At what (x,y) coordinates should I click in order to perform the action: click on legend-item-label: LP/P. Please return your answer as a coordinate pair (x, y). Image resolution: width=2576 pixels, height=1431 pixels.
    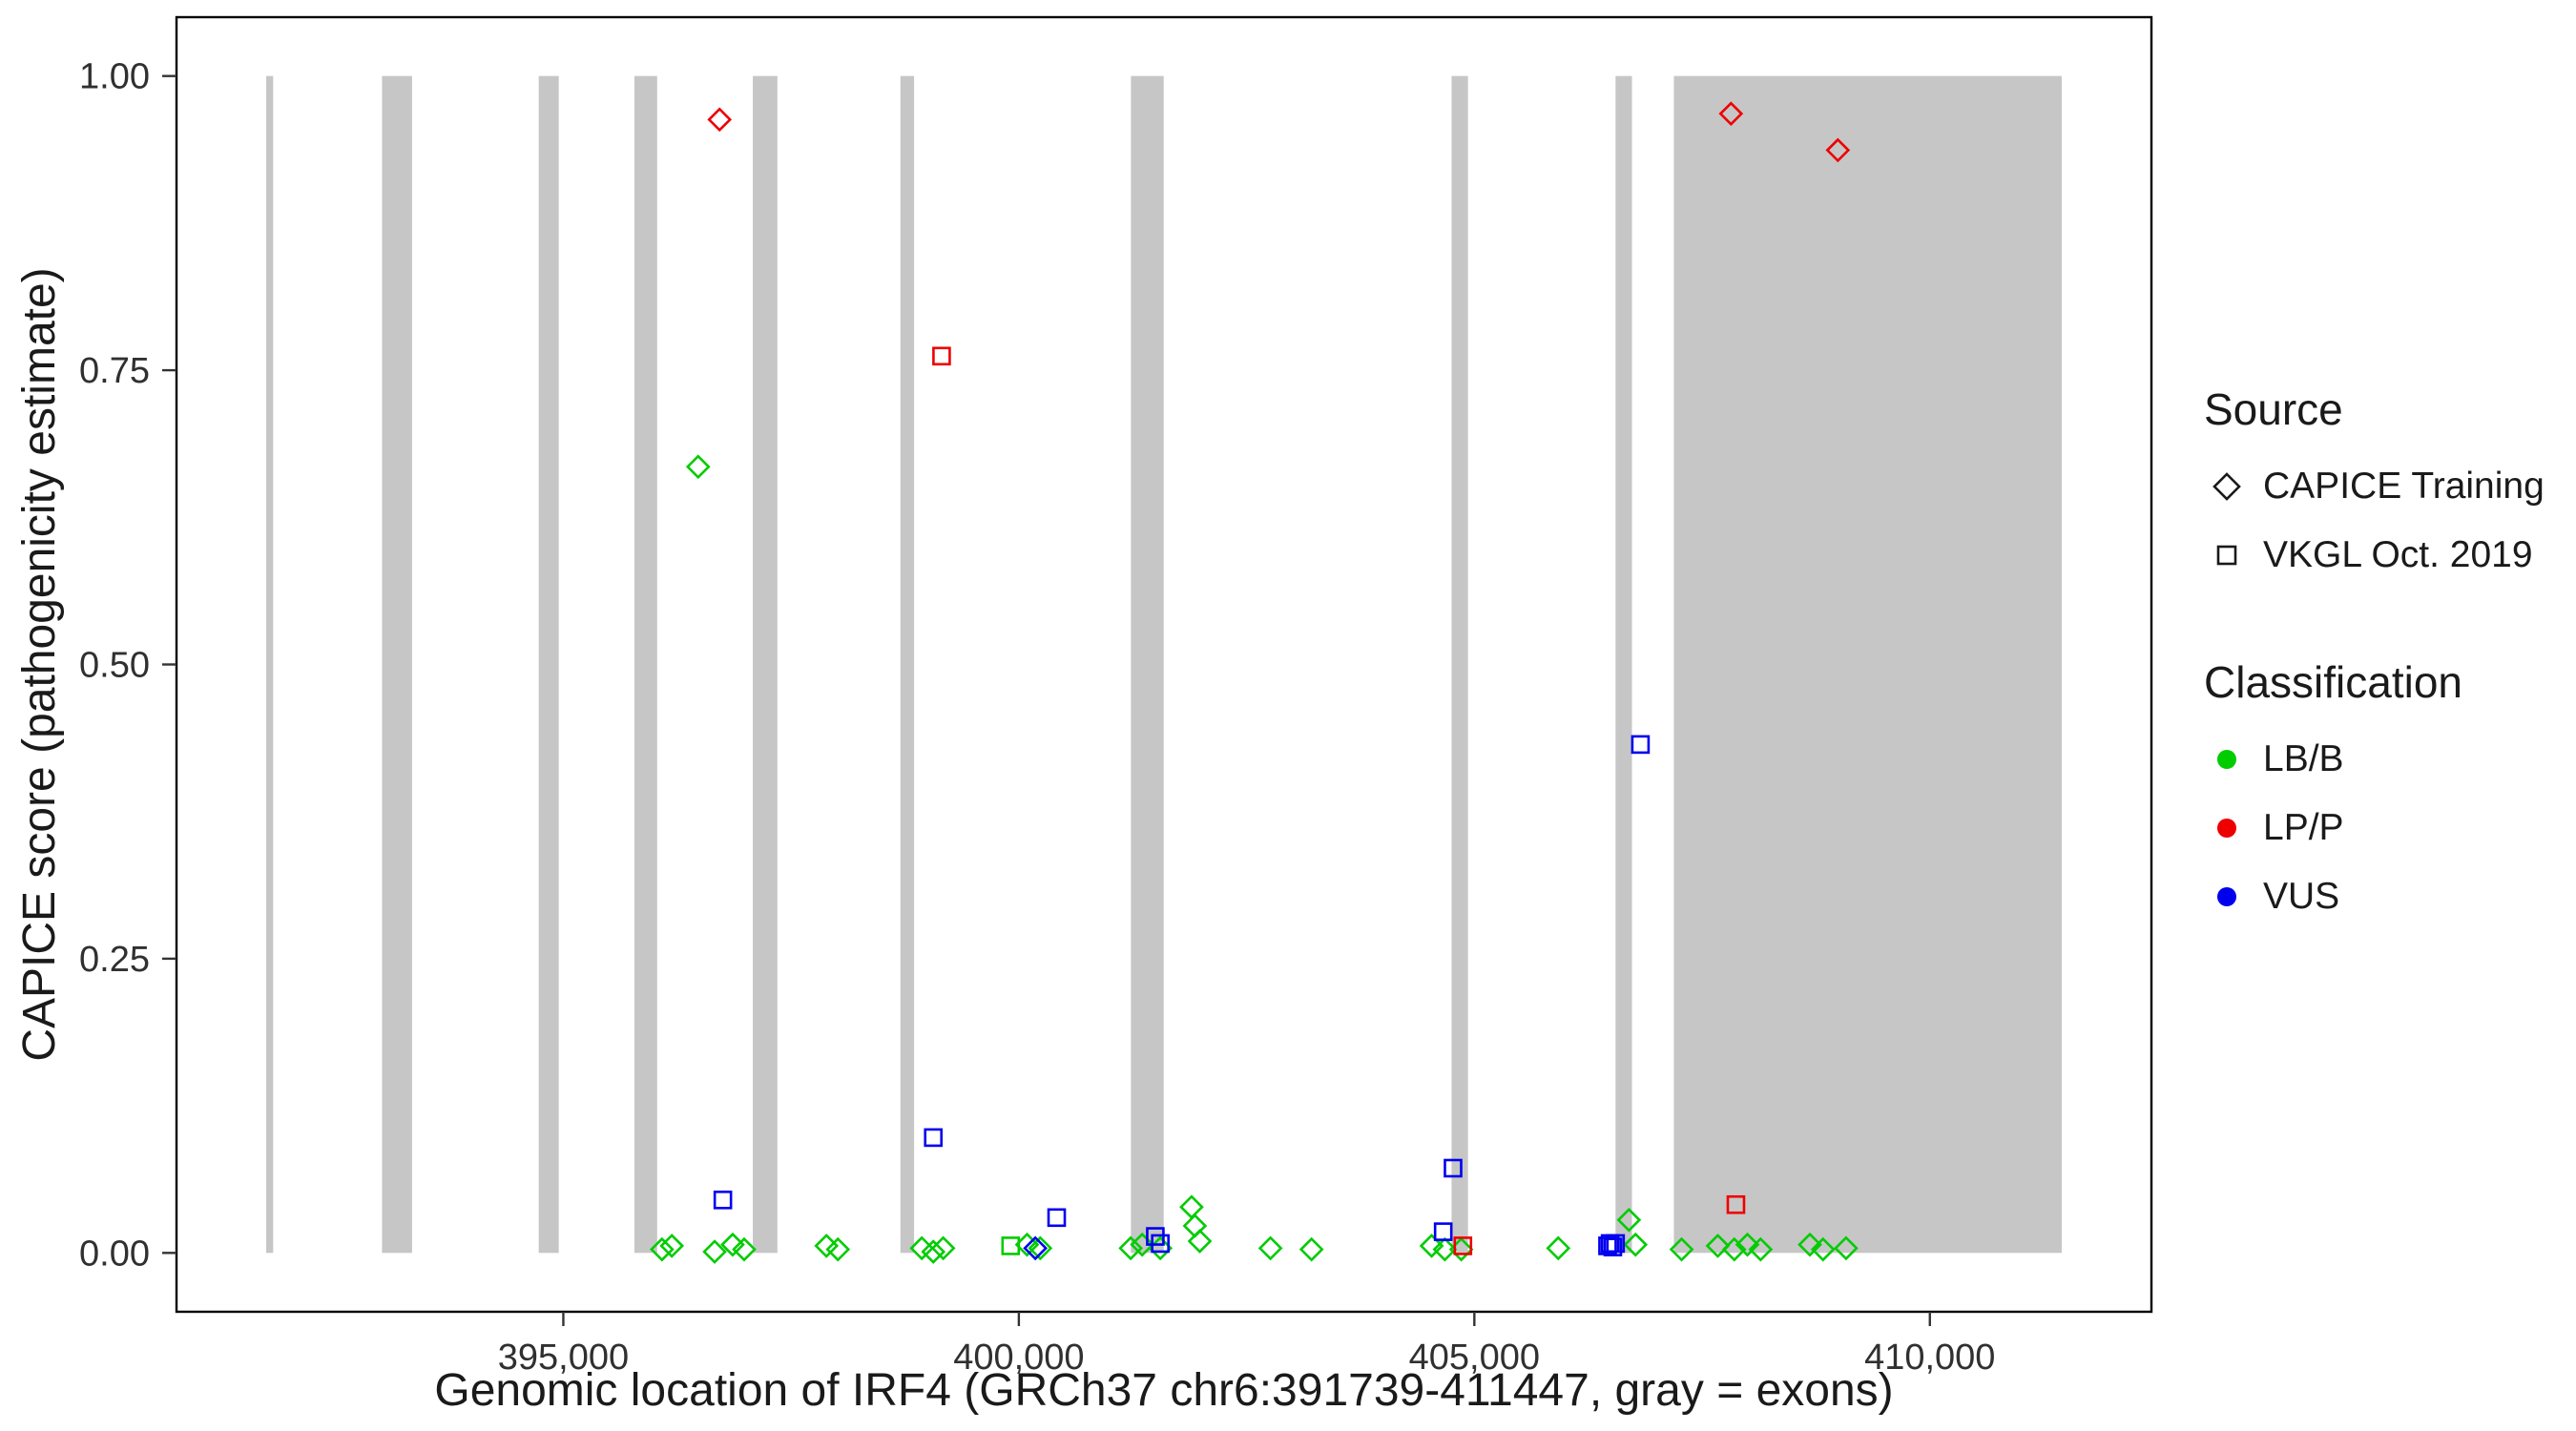
    Looking at the image, I should click on (2303, 827).